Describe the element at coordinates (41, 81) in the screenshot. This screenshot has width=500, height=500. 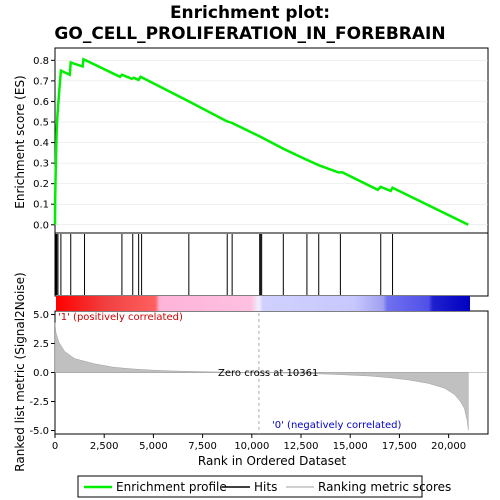
I see `es-y-tick-label: 0.7` at that location.